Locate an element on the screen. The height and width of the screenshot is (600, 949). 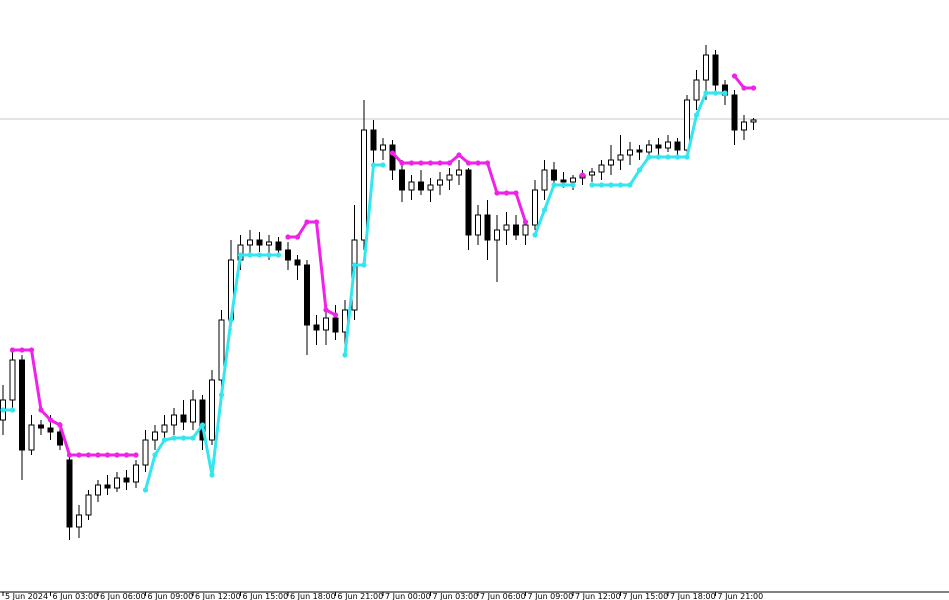
x-tick-label: 7 Jun 09:00 is located at coordinates (551, 596).